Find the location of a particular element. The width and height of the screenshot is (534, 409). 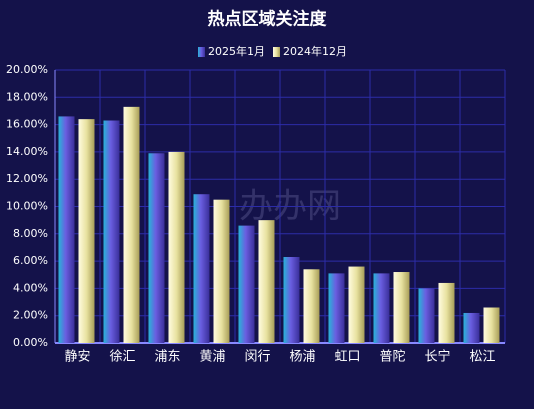

legend-label: 2024年12月 is located at coordinates (315, 51).